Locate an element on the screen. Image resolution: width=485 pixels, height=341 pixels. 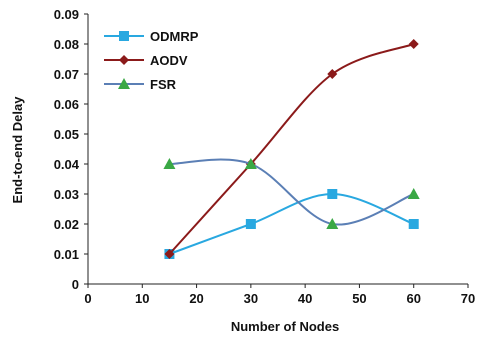
x-tick-label: 10 is located at coordinates (142, 298).